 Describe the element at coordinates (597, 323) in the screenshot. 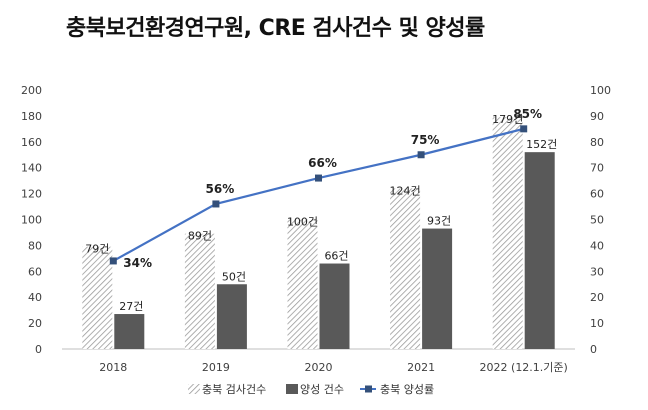

I see `y2-tick-label: 10` at that location.